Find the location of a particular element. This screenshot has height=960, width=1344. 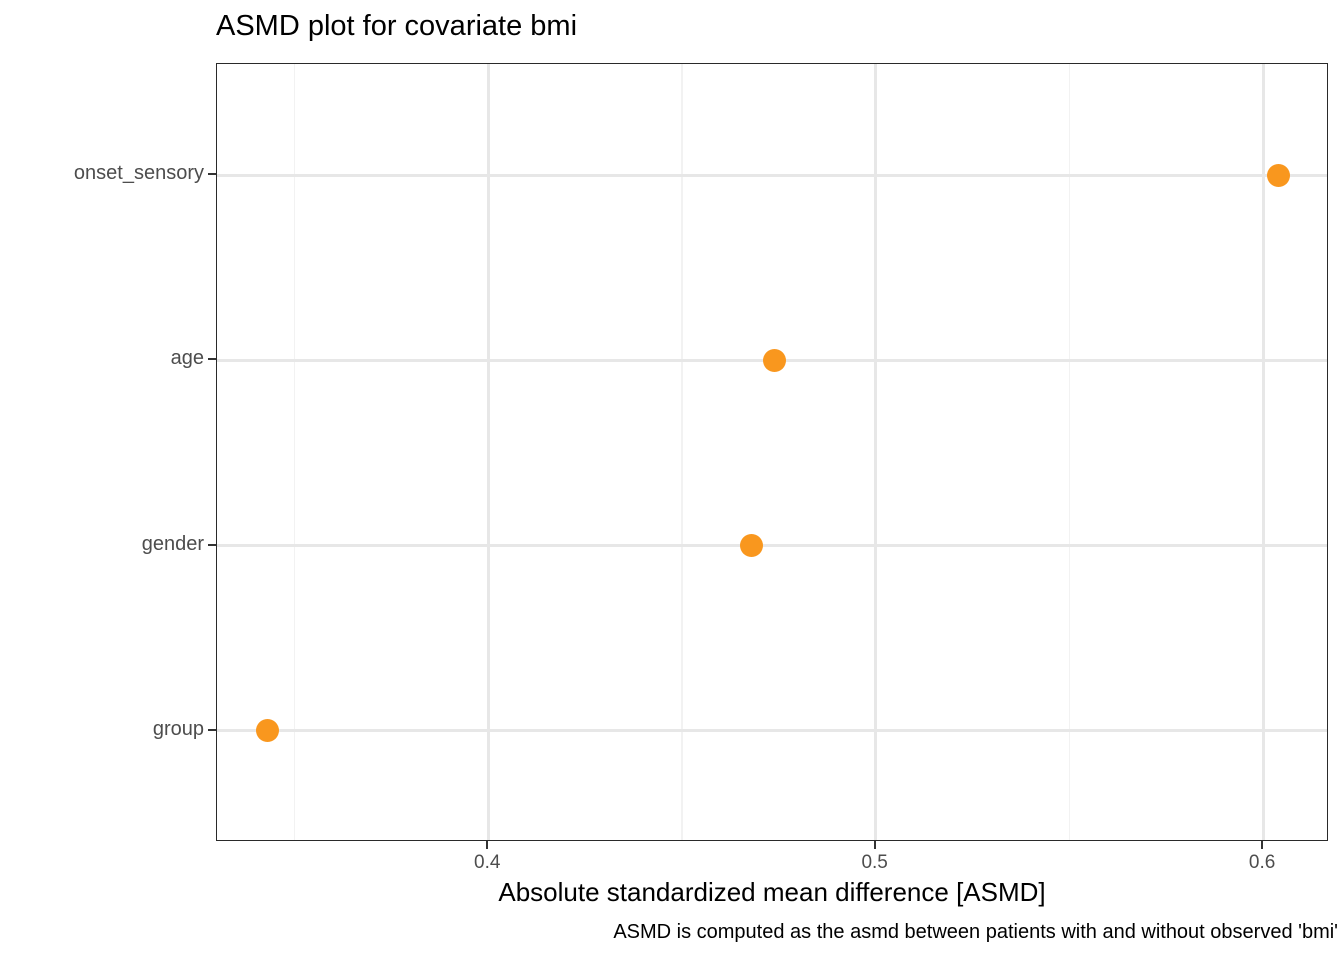

data-point-onset_sensory is located at coordinates (1279, 175).